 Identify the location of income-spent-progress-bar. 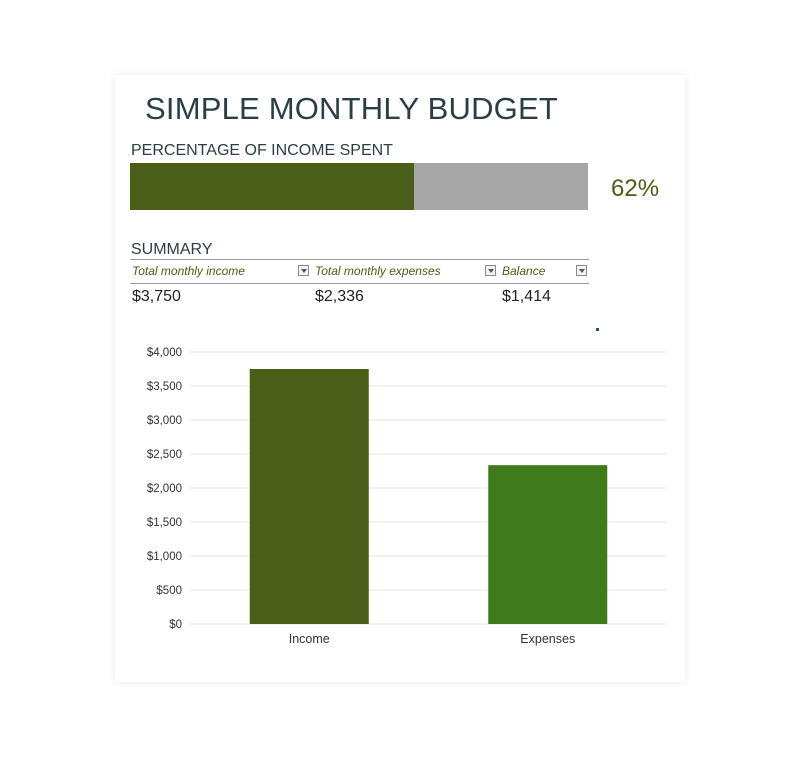
(359, 186).